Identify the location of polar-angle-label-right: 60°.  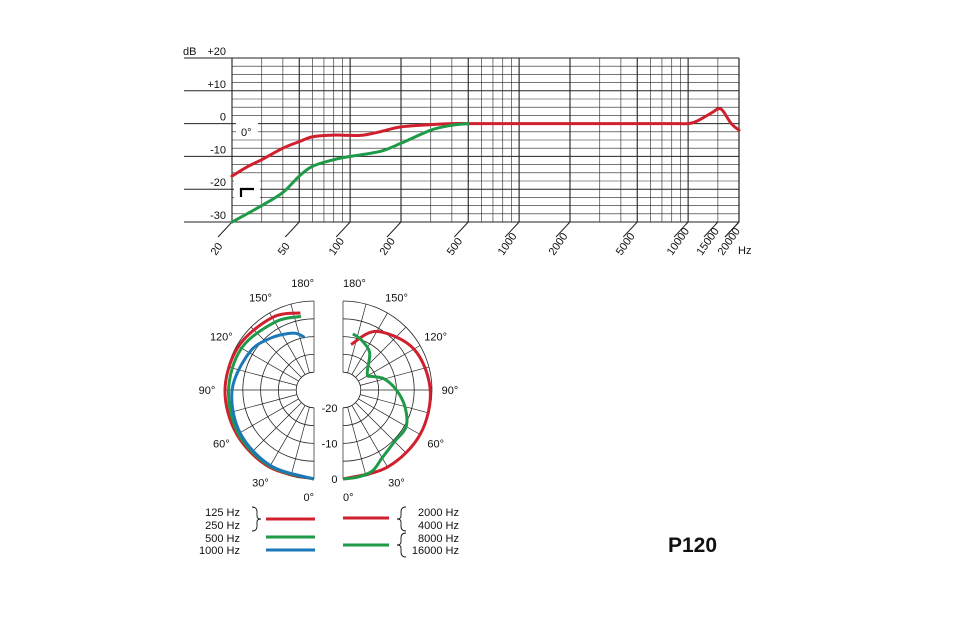
(435, 445).